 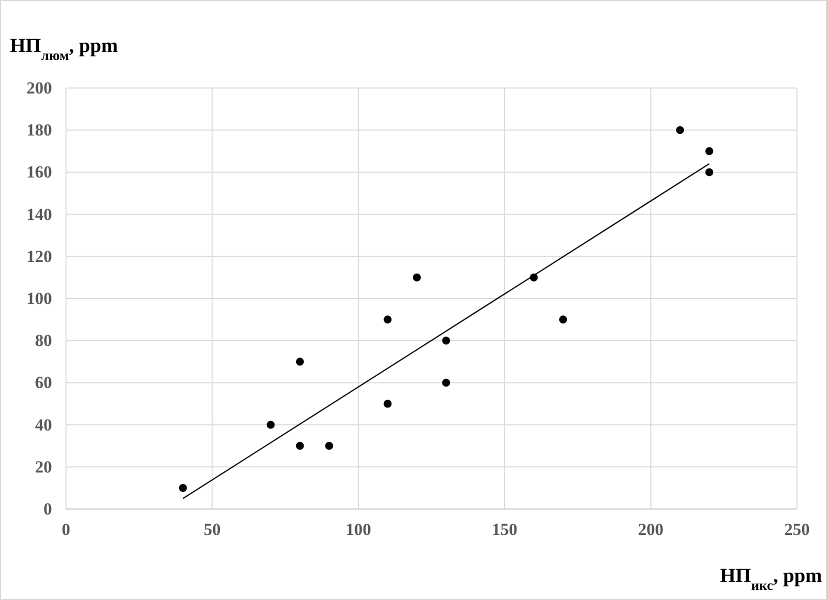 I want to click on y-tick-label: 140, so click(x=39, y=214).